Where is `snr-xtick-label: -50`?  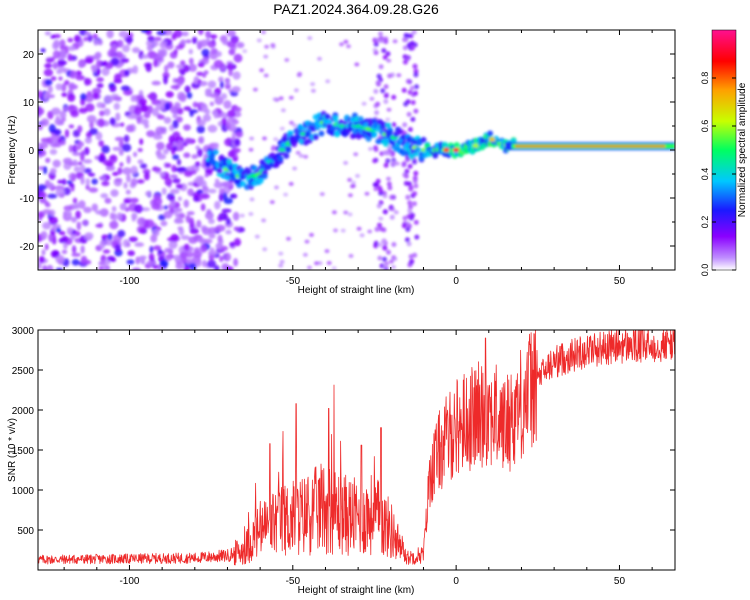 snr-xtick-label: -50 is located at coordinates (293, 581).